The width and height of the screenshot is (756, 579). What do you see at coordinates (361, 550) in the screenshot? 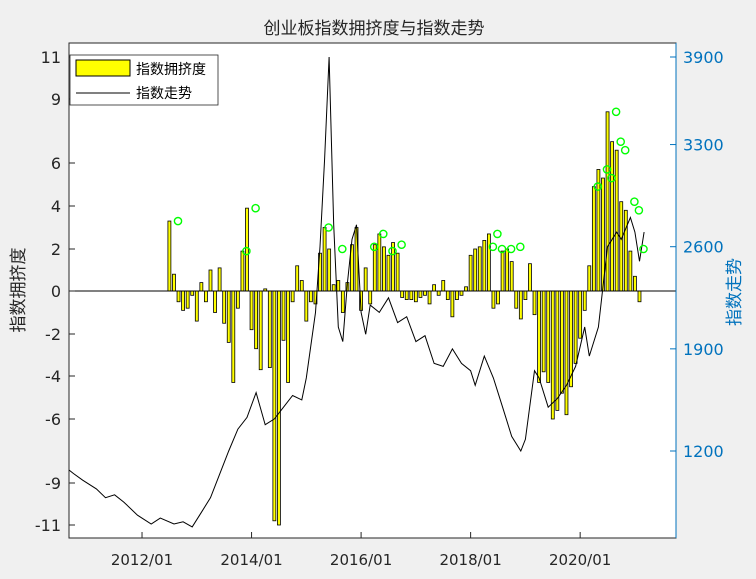
I see `x-axis: 2012/01 2014/01 2016/01 2018/01 2020/01` at bounding box center [361, 550].